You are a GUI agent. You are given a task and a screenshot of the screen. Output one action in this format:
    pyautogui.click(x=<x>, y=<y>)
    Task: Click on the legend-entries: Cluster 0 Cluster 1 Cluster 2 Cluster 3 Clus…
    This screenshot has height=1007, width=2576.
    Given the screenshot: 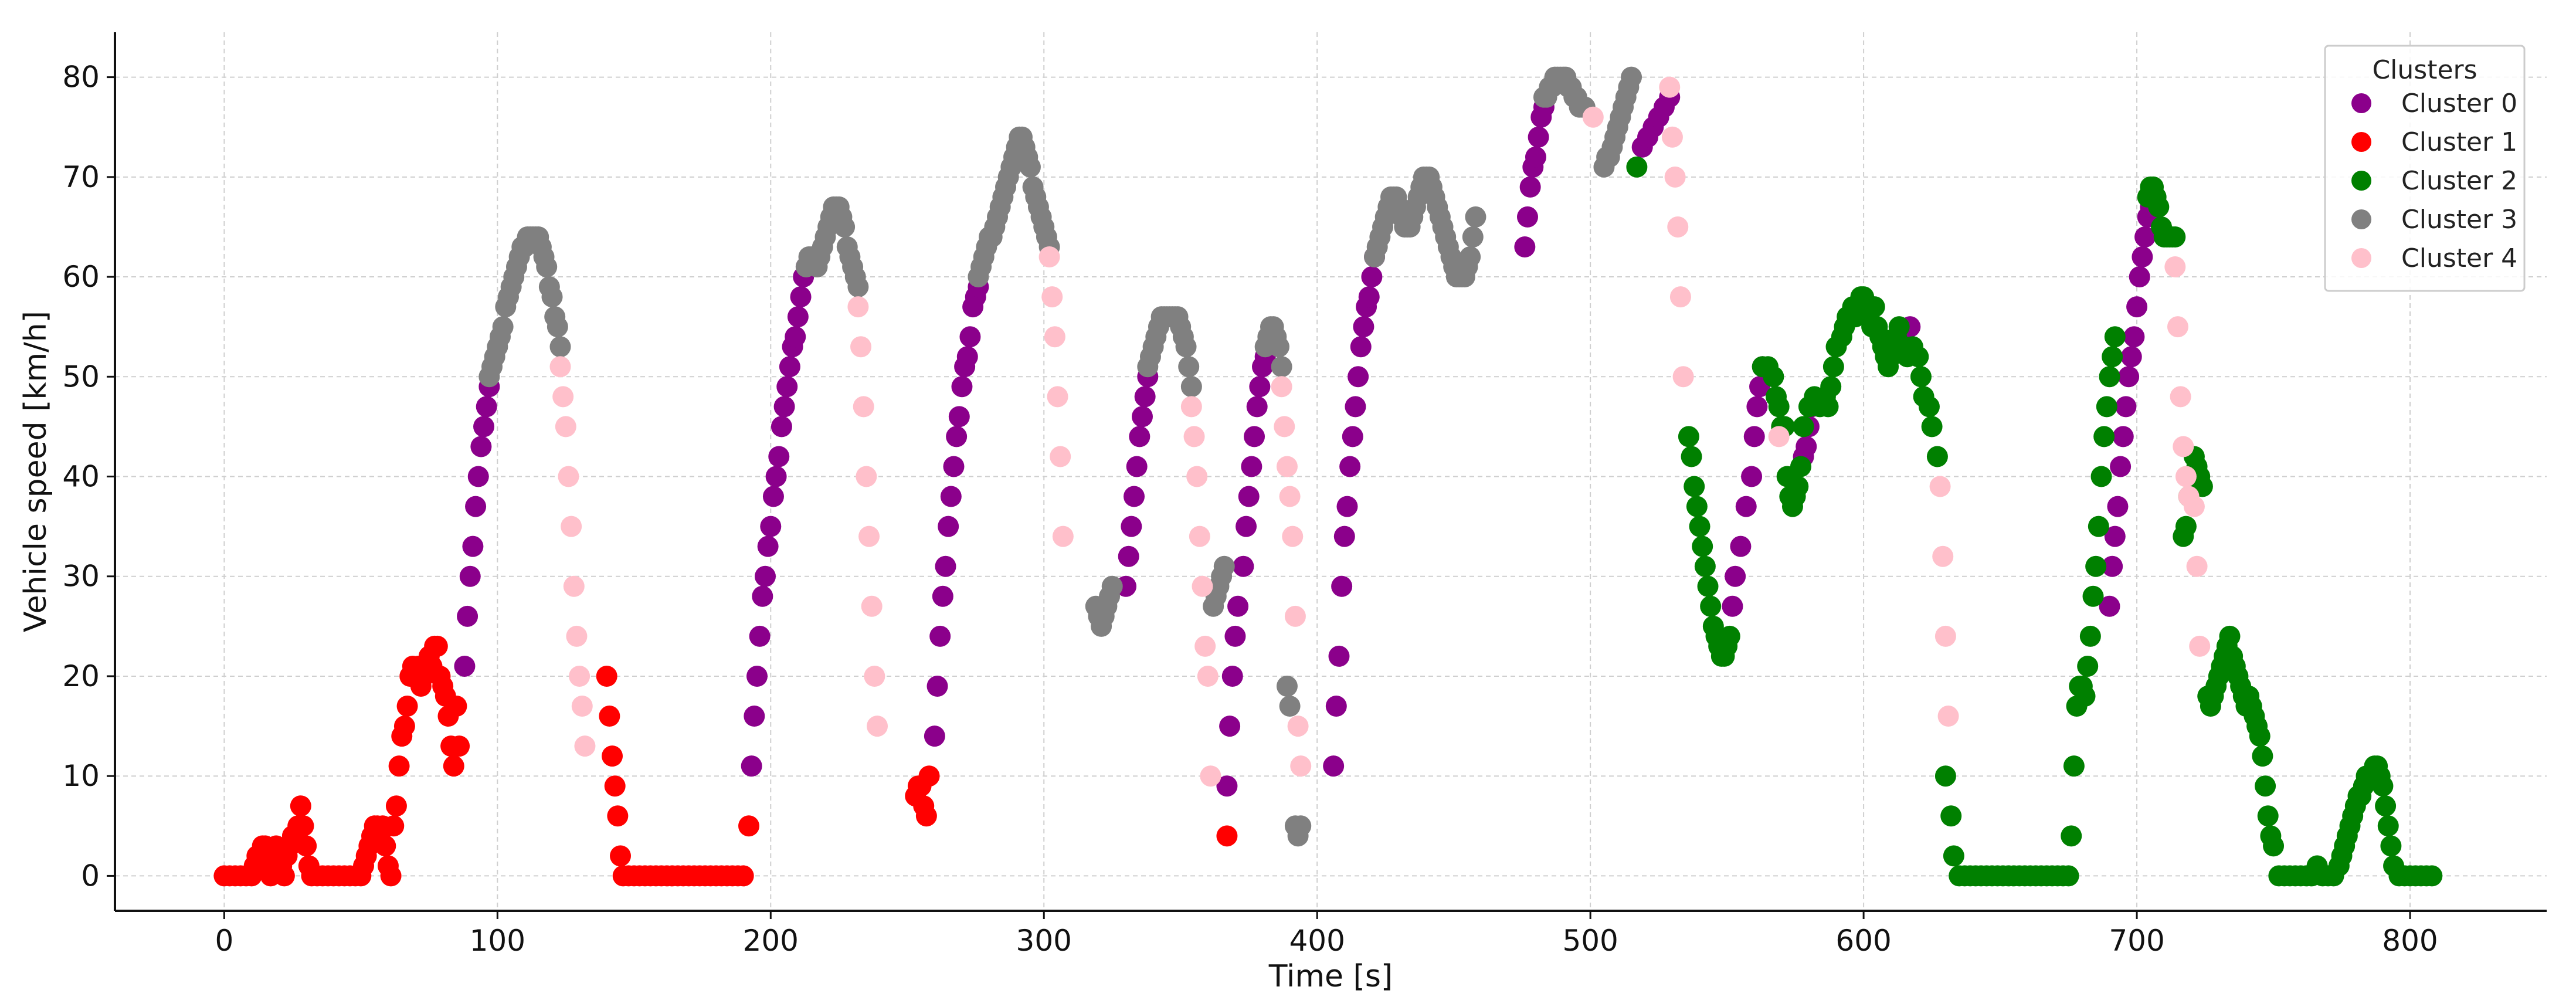 What is the action you would take?
    pyautogui.click(x=2434, y=181)
    